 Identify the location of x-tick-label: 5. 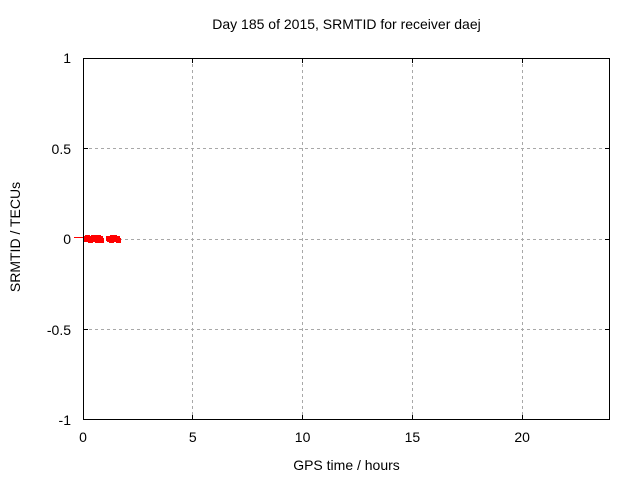
(192, 437).